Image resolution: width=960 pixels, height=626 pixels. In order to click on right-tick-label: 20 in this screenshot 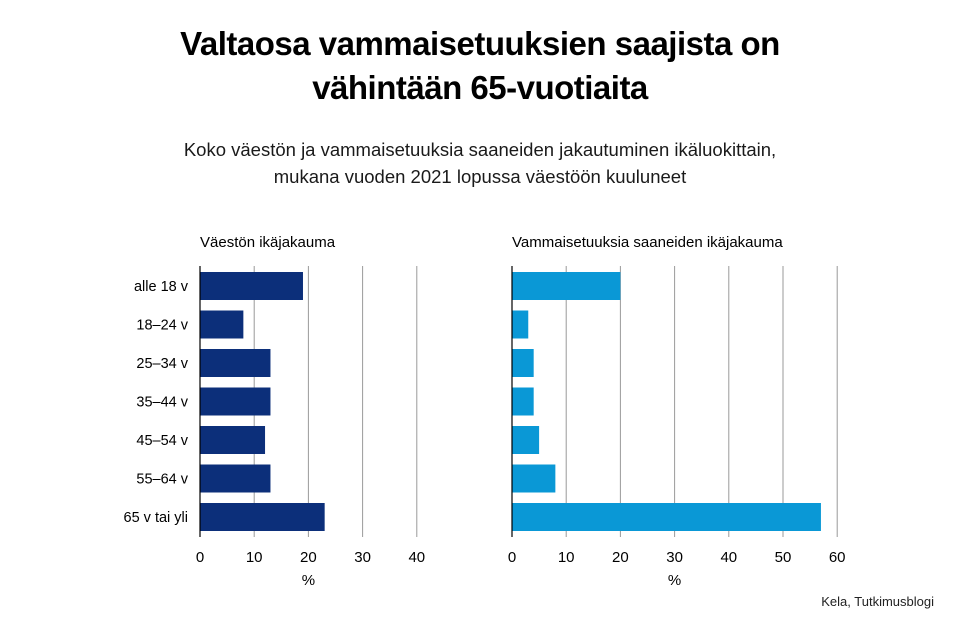, I will do `click(620, 557)`.